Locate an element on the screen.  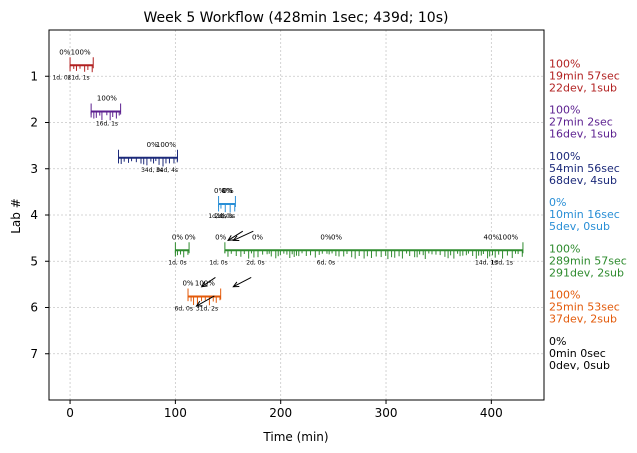
lab-2-duration-label: 16d, 1s is located at coordinates (107, 124).